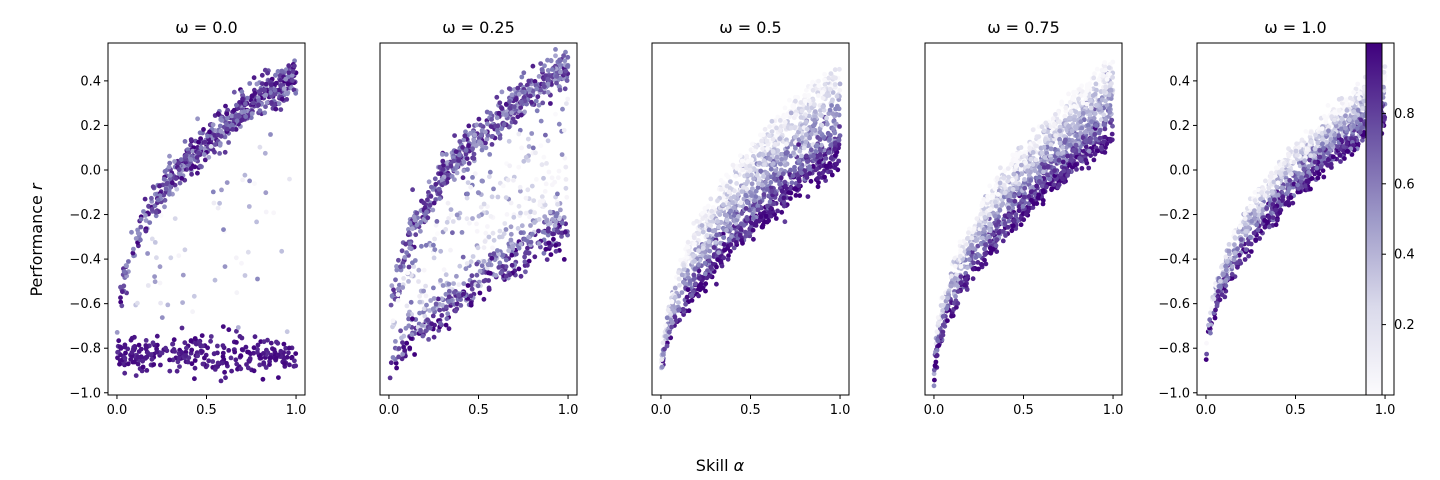 This screenshot has height=480, width=1440. I want to click on x-tick-label: 1.0, so click(840, 410).